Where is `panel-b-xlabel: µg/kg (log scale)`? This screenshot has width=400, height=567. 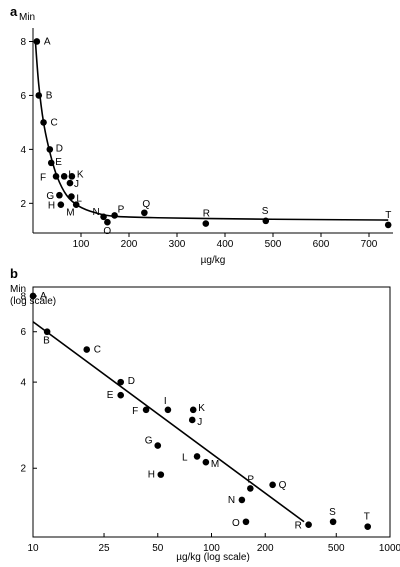 panel-b-xlabel: µg/kg (log scale) is located at coordinates (213, 557).